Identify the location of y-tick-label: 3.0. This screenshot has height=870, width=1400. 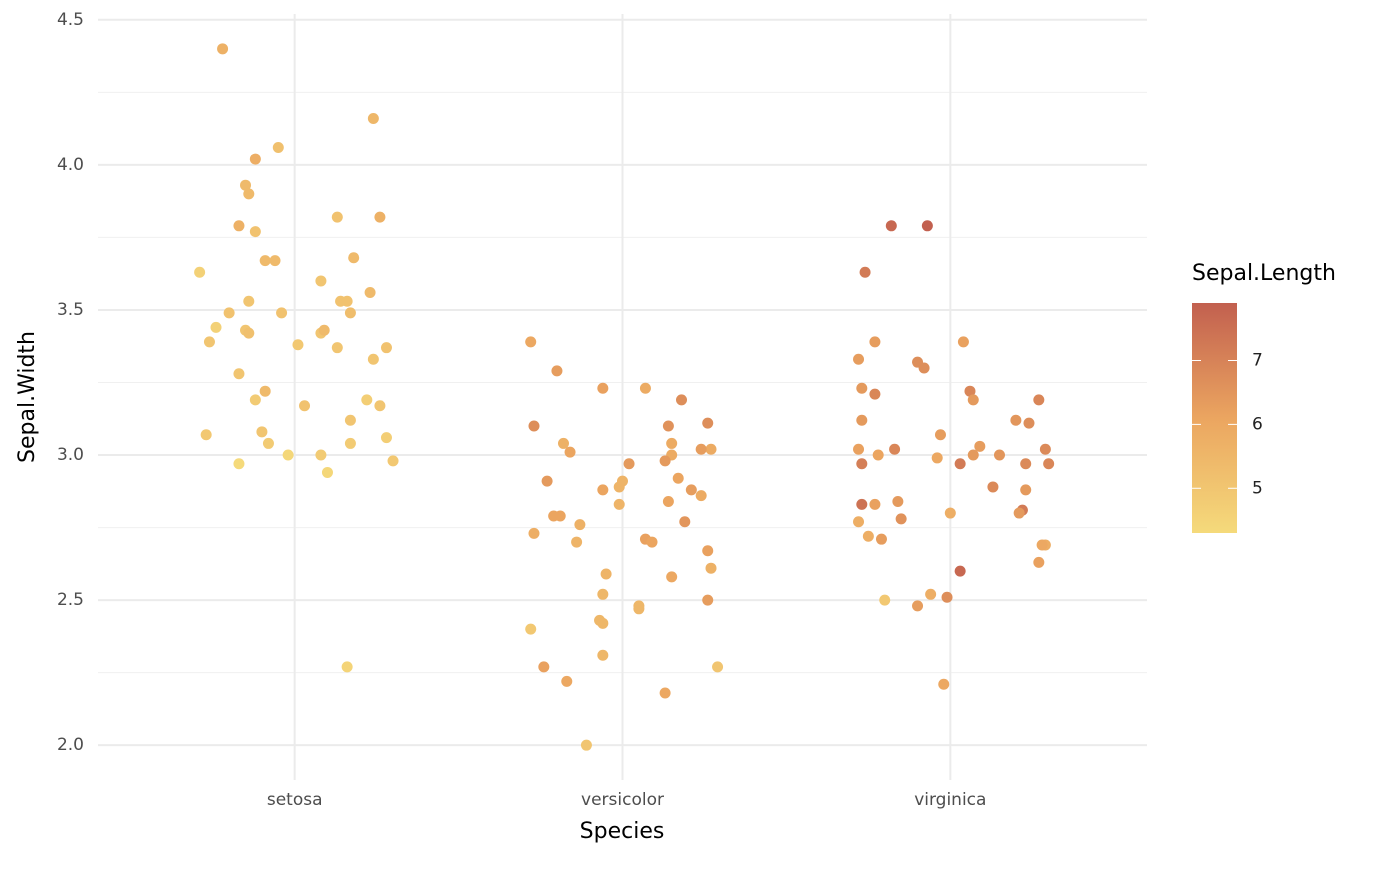
(70, 455).